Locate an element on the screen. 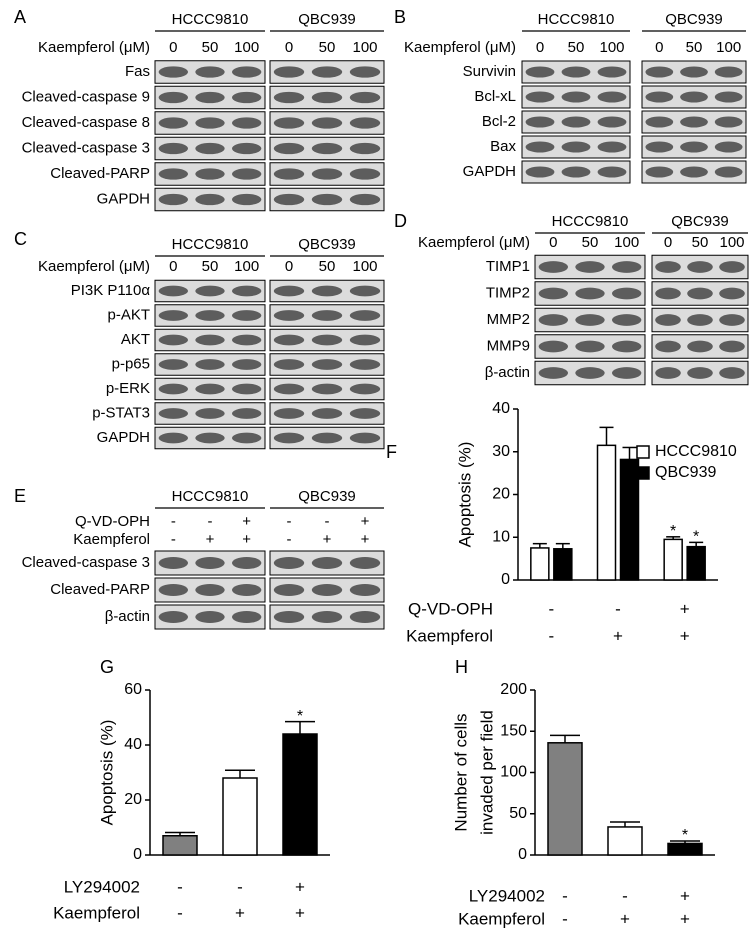 This screenshot has width=752, height=933. y-tick-label: 100 is located at coordinates (513, 772).